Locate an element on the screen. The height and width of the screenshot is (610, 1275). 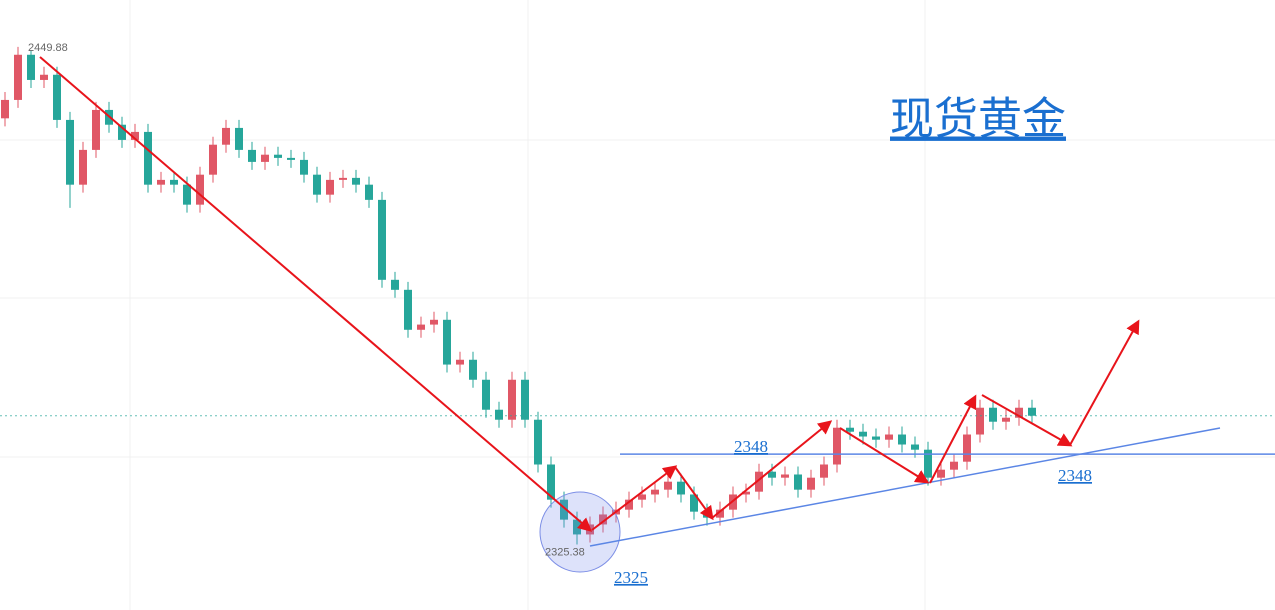
high-label: 2449.88 is located at coordinates (48, 48).